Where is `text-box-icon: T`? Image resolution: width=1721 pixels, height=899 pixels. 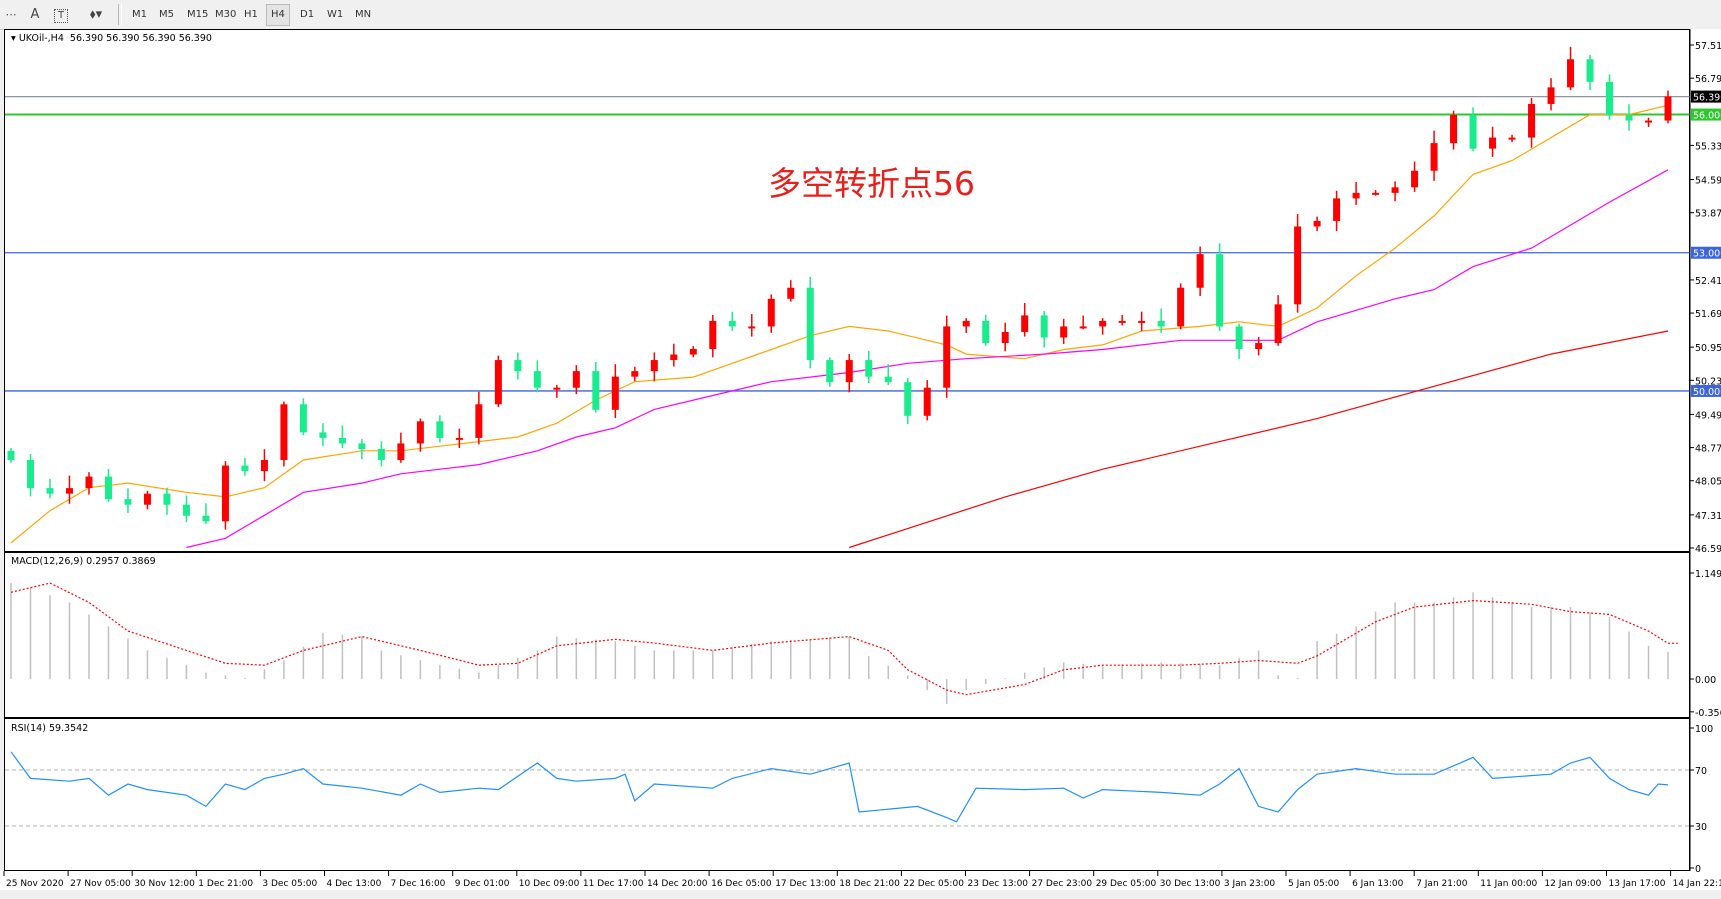
text-box-icon: T is located at coordinates (61, 16).